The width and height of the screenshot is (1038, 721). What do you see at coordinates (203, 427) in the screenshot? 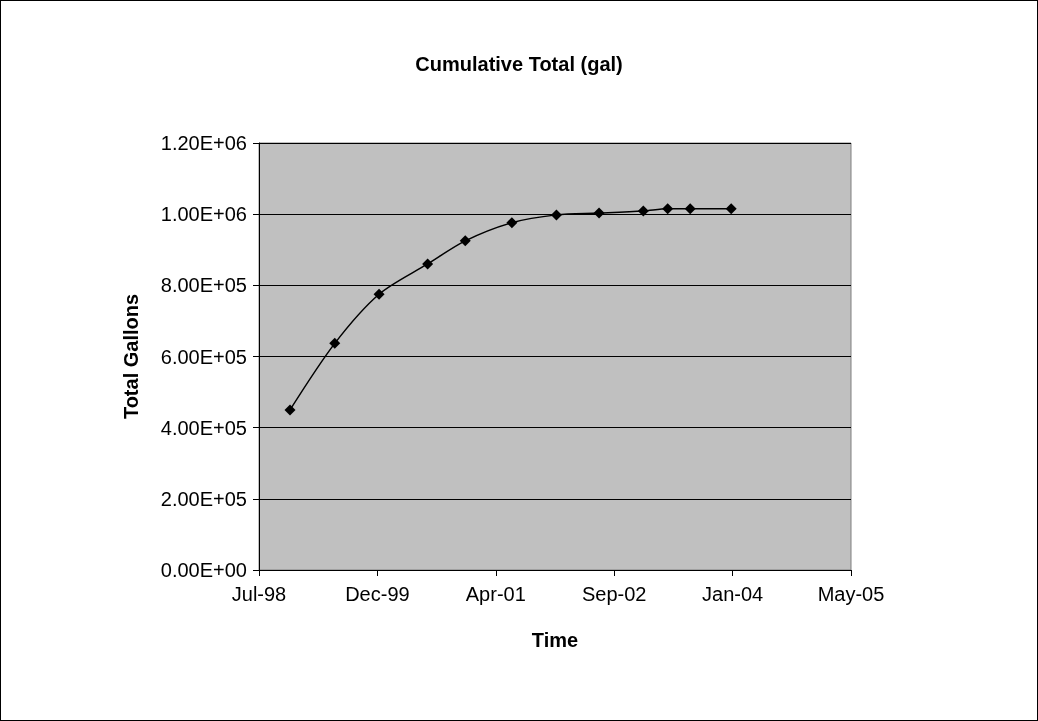
I see `y-tick-label: 4.00E+05` at bounding box center [203, 427].